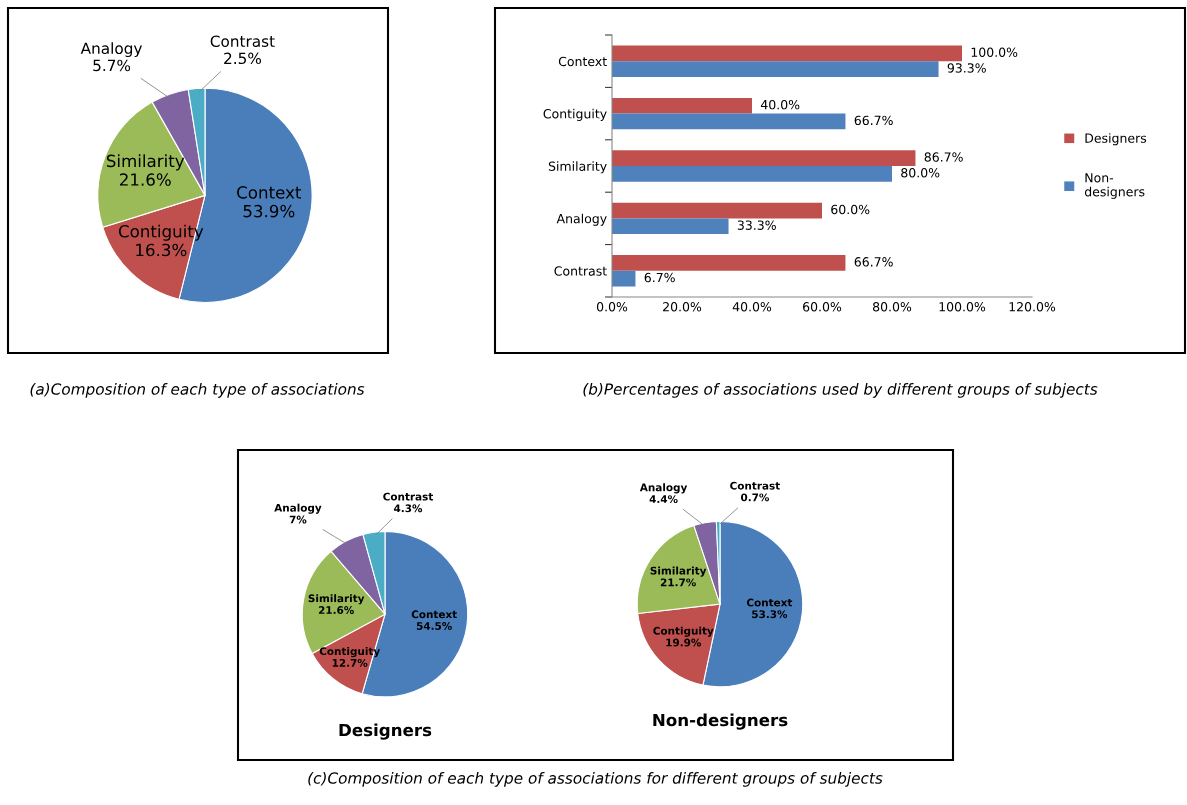 The height and width of the screenshot is (805, 1187). What do you see at coordinates (684, 642) in the screenshot?
I see `data-label: 19.9%` at bounding box center [684, 642].